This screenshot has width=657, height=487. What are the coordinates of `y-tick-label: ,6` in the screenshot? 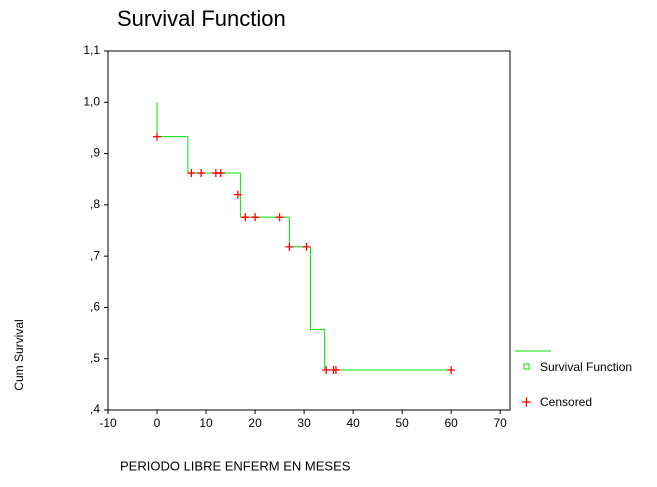 It's located at (95, 307).